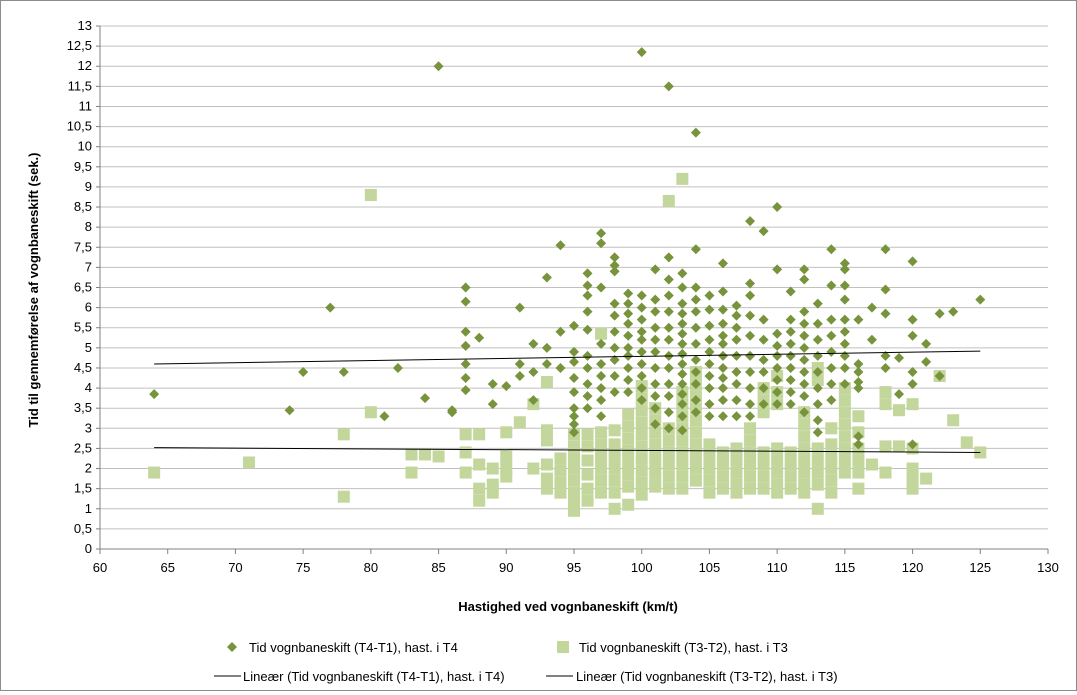 The image size is (1077, 695). What do you see at coordinates (371, 567) in the screenshot?
I see `x-tick-label: 80` at bounding box center [371, 567].